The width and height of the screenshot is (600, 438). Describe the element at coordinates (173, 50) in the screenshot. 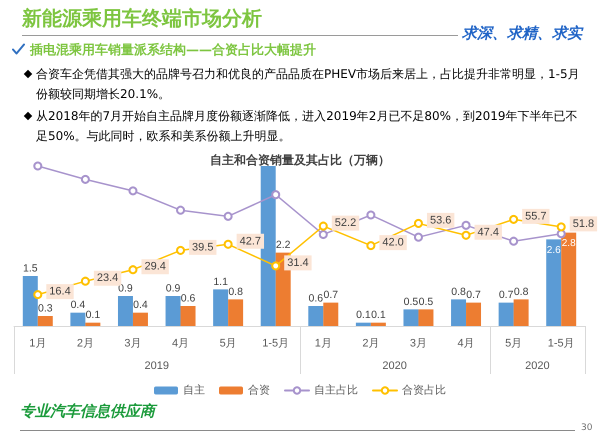

I see `text: 插电混乘用车销量派系结构——合资占比大幅提升` at that location.